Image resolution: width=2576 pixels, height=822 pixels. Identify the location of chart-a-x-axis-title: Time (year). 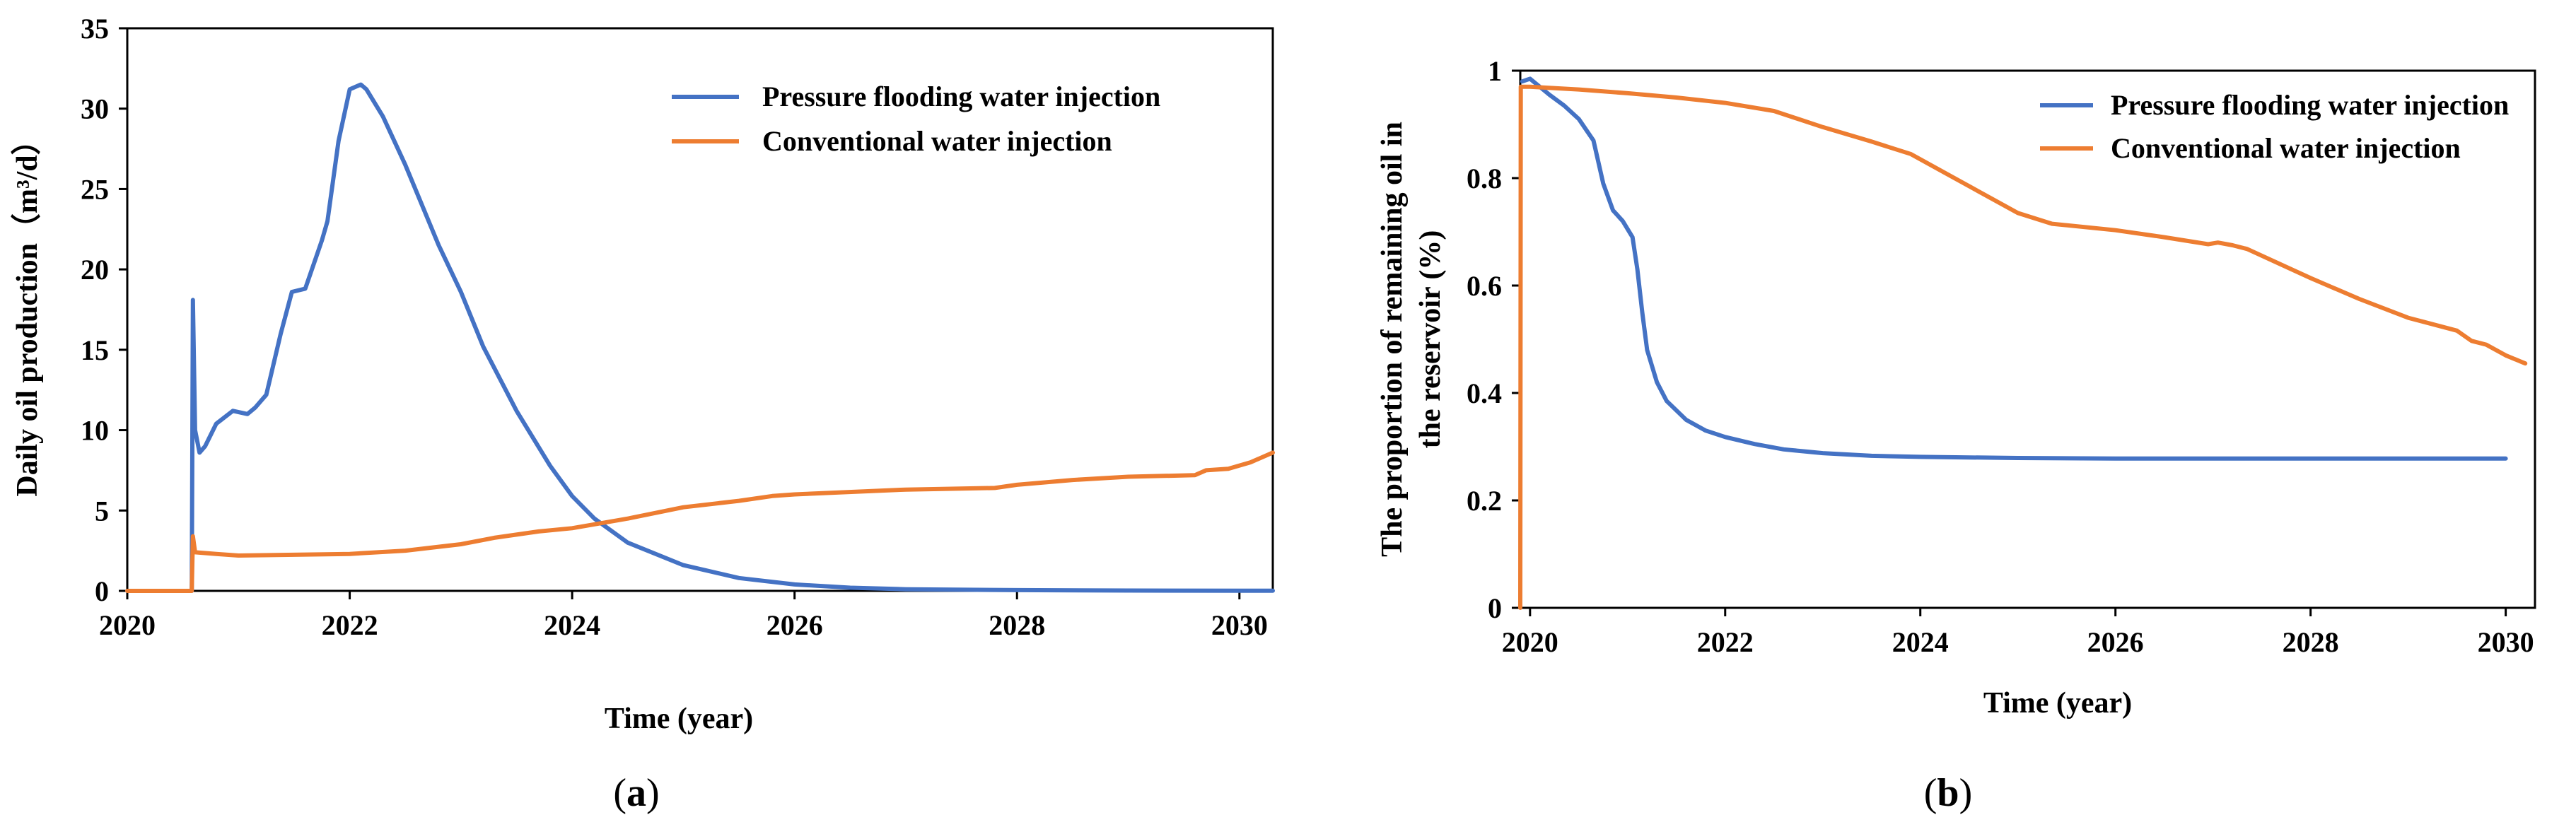
(679, 719).